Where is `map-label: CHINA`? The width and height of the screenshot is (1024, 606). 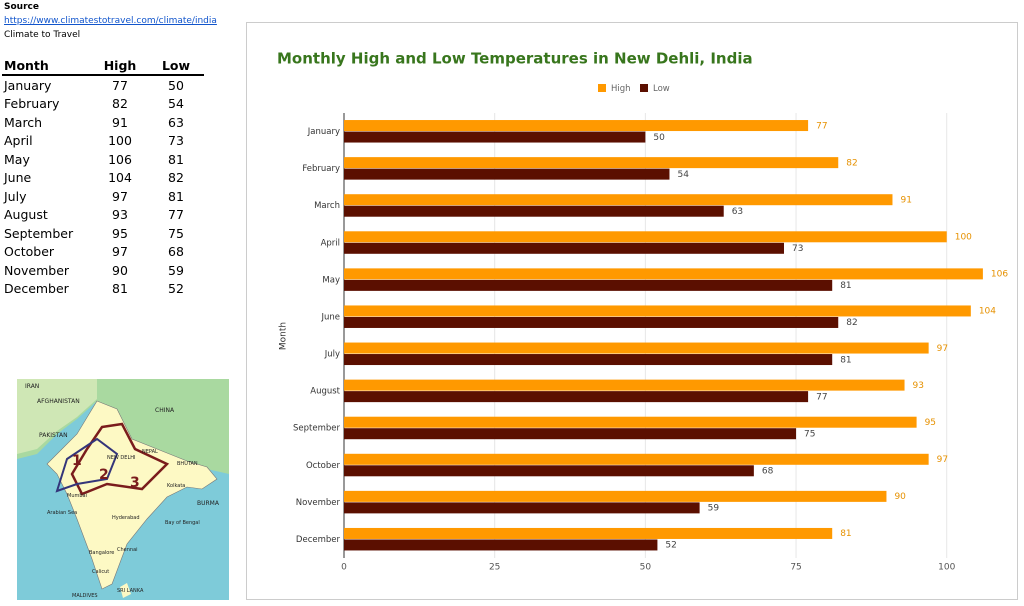
map-label: CHINA is located at coordinates (165, 410).